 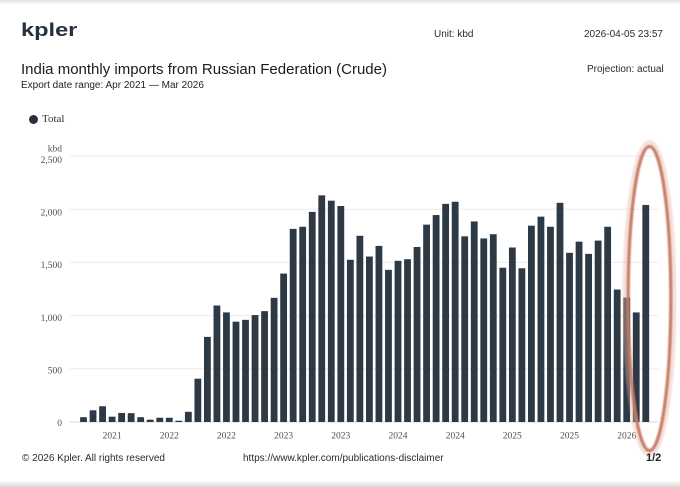 What do you see at coordinates (55, 372) in the screenshot?
I see `svg-text: 500` at bounding box center [55, 372].